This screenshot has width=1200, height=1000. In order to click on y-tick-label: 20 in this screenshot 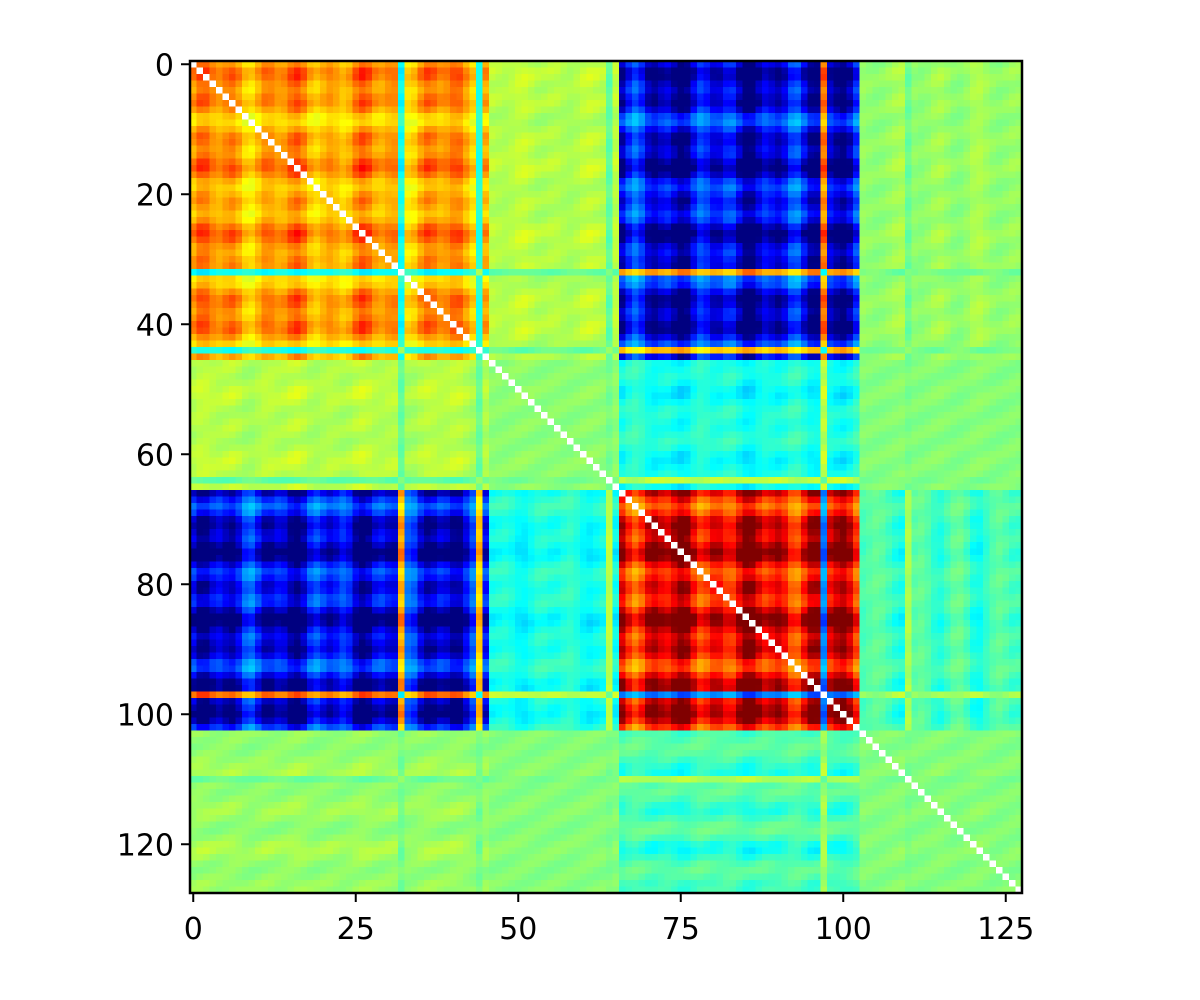, I will do `click(155, 195)`.